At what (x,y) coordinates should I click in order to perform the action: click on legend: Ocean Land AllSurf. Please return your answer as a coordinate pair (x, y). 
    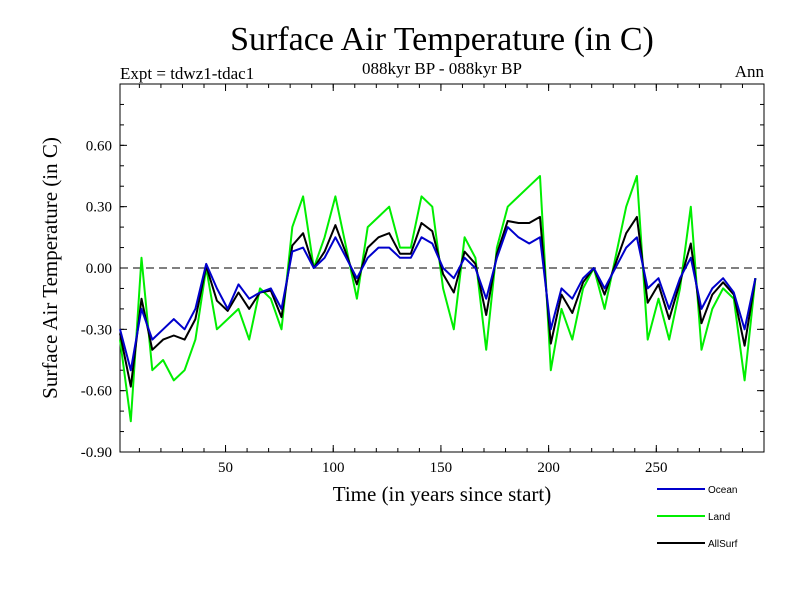
    Looking at the image, I should click on (697, 517).